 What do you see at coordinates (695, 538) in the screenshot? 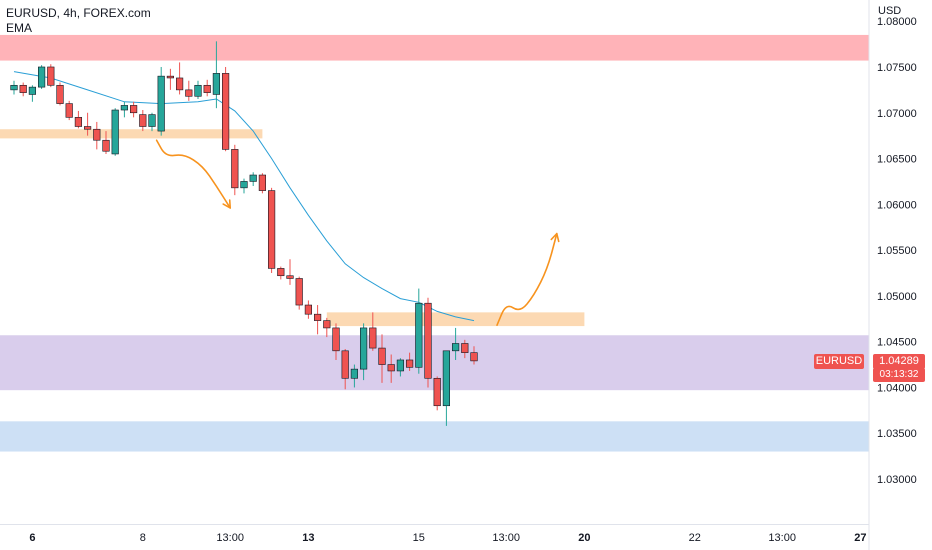
I see `time-tick-label: 22` at bounding box center [695, 538].